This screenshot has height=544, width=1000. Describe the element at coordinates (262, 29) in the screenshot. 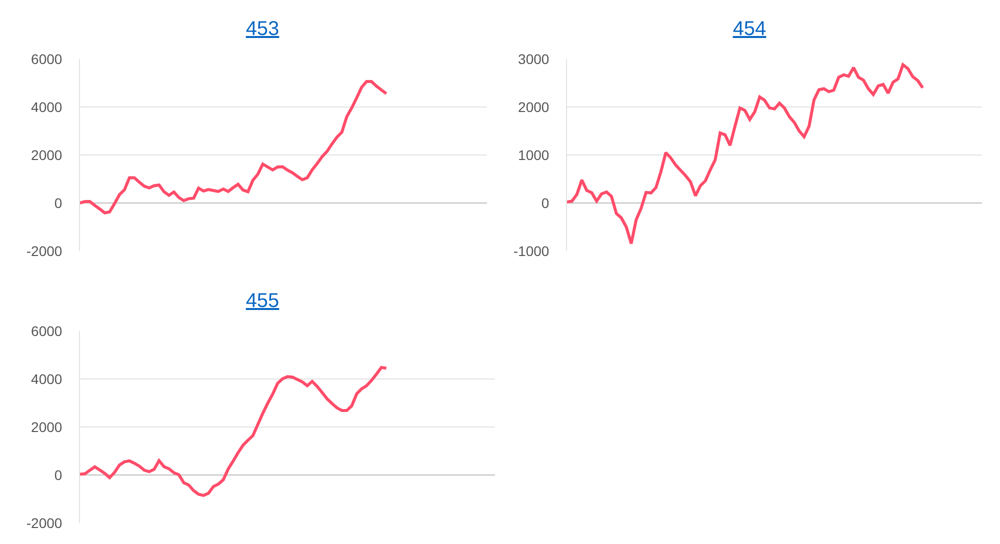

I see `chart-title: 453` at that location.